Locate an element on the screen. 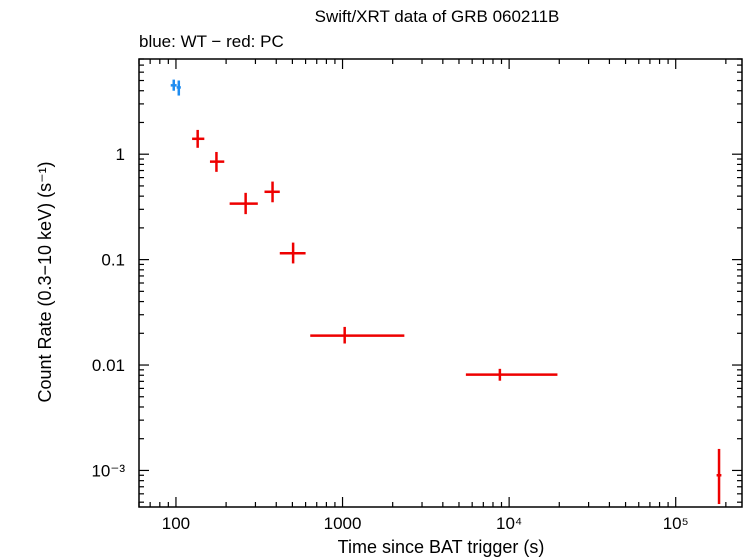 This screenshot has width=746, height=558. y-tick-label: 10⁻³ is located at coordinates (108, 470).